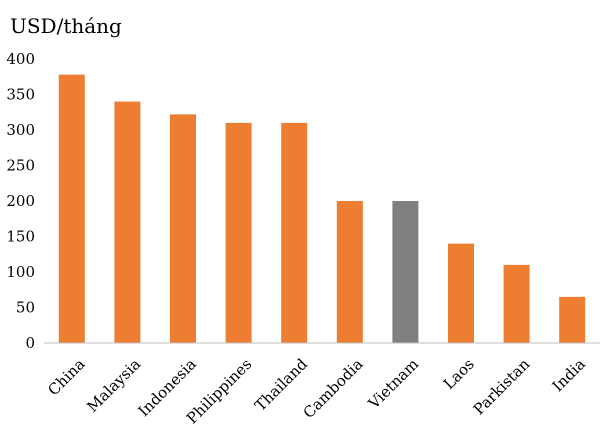  I want to click on y-tick-label: 400, so click(20, 59).